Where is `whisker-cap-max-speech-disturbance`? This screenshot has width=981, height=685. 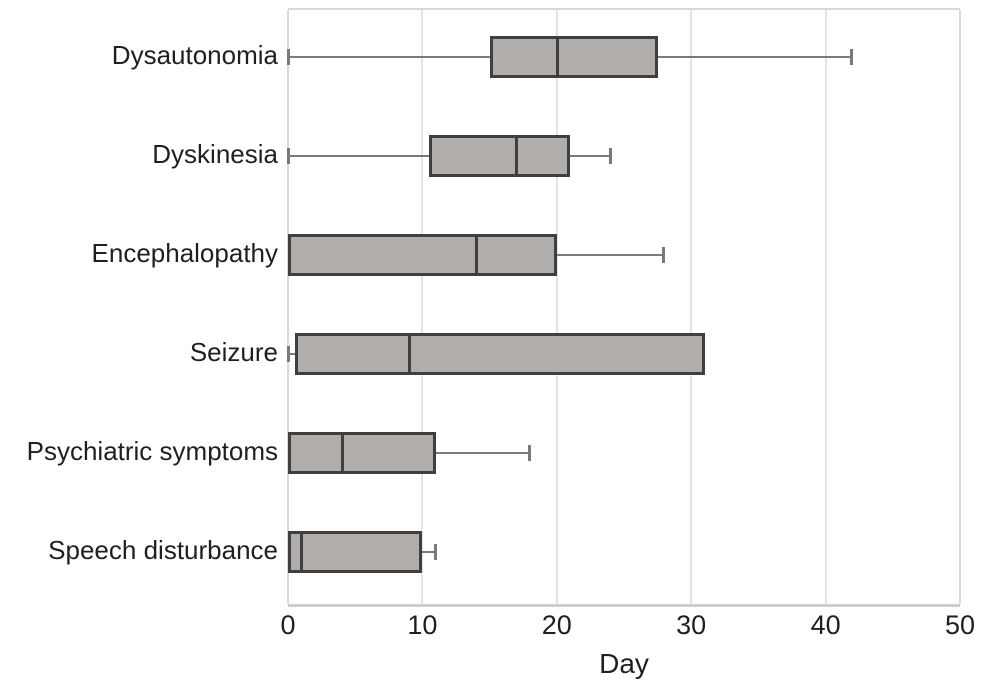 whisker-cap-max-speech-disturbance is located at coordinates (435, 552).